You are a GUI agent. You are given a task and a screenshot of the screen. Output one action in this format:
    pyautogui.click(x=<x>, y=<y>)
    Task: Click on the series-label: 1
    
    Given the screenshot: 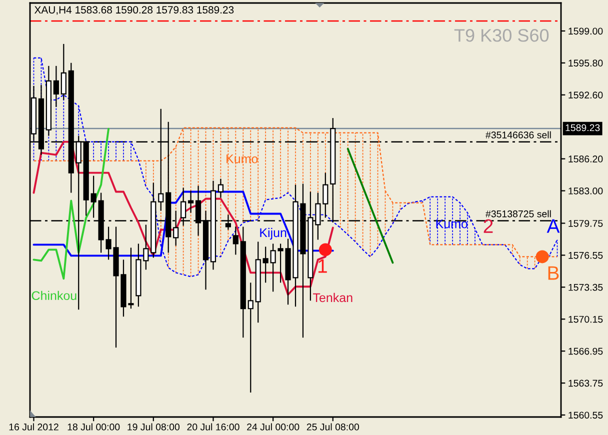 What is the action you would take?
    pyautogui.click(x=322, y=266)
    